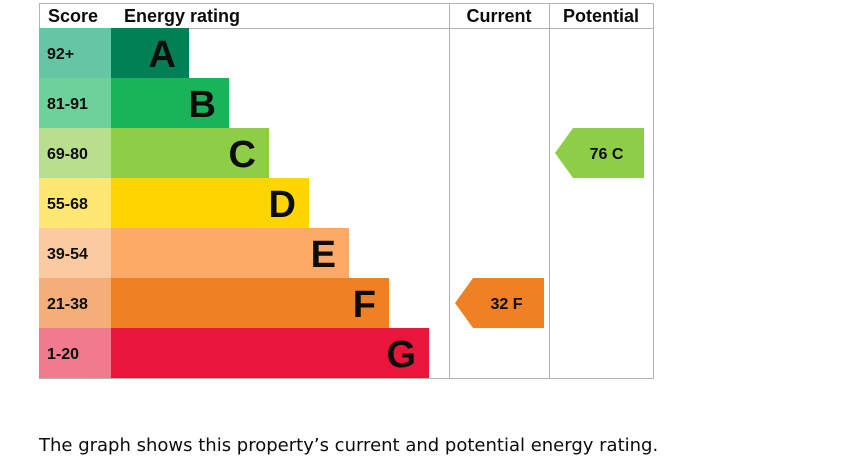  I want to click on rating-letter-d: D, so click(282, 205).